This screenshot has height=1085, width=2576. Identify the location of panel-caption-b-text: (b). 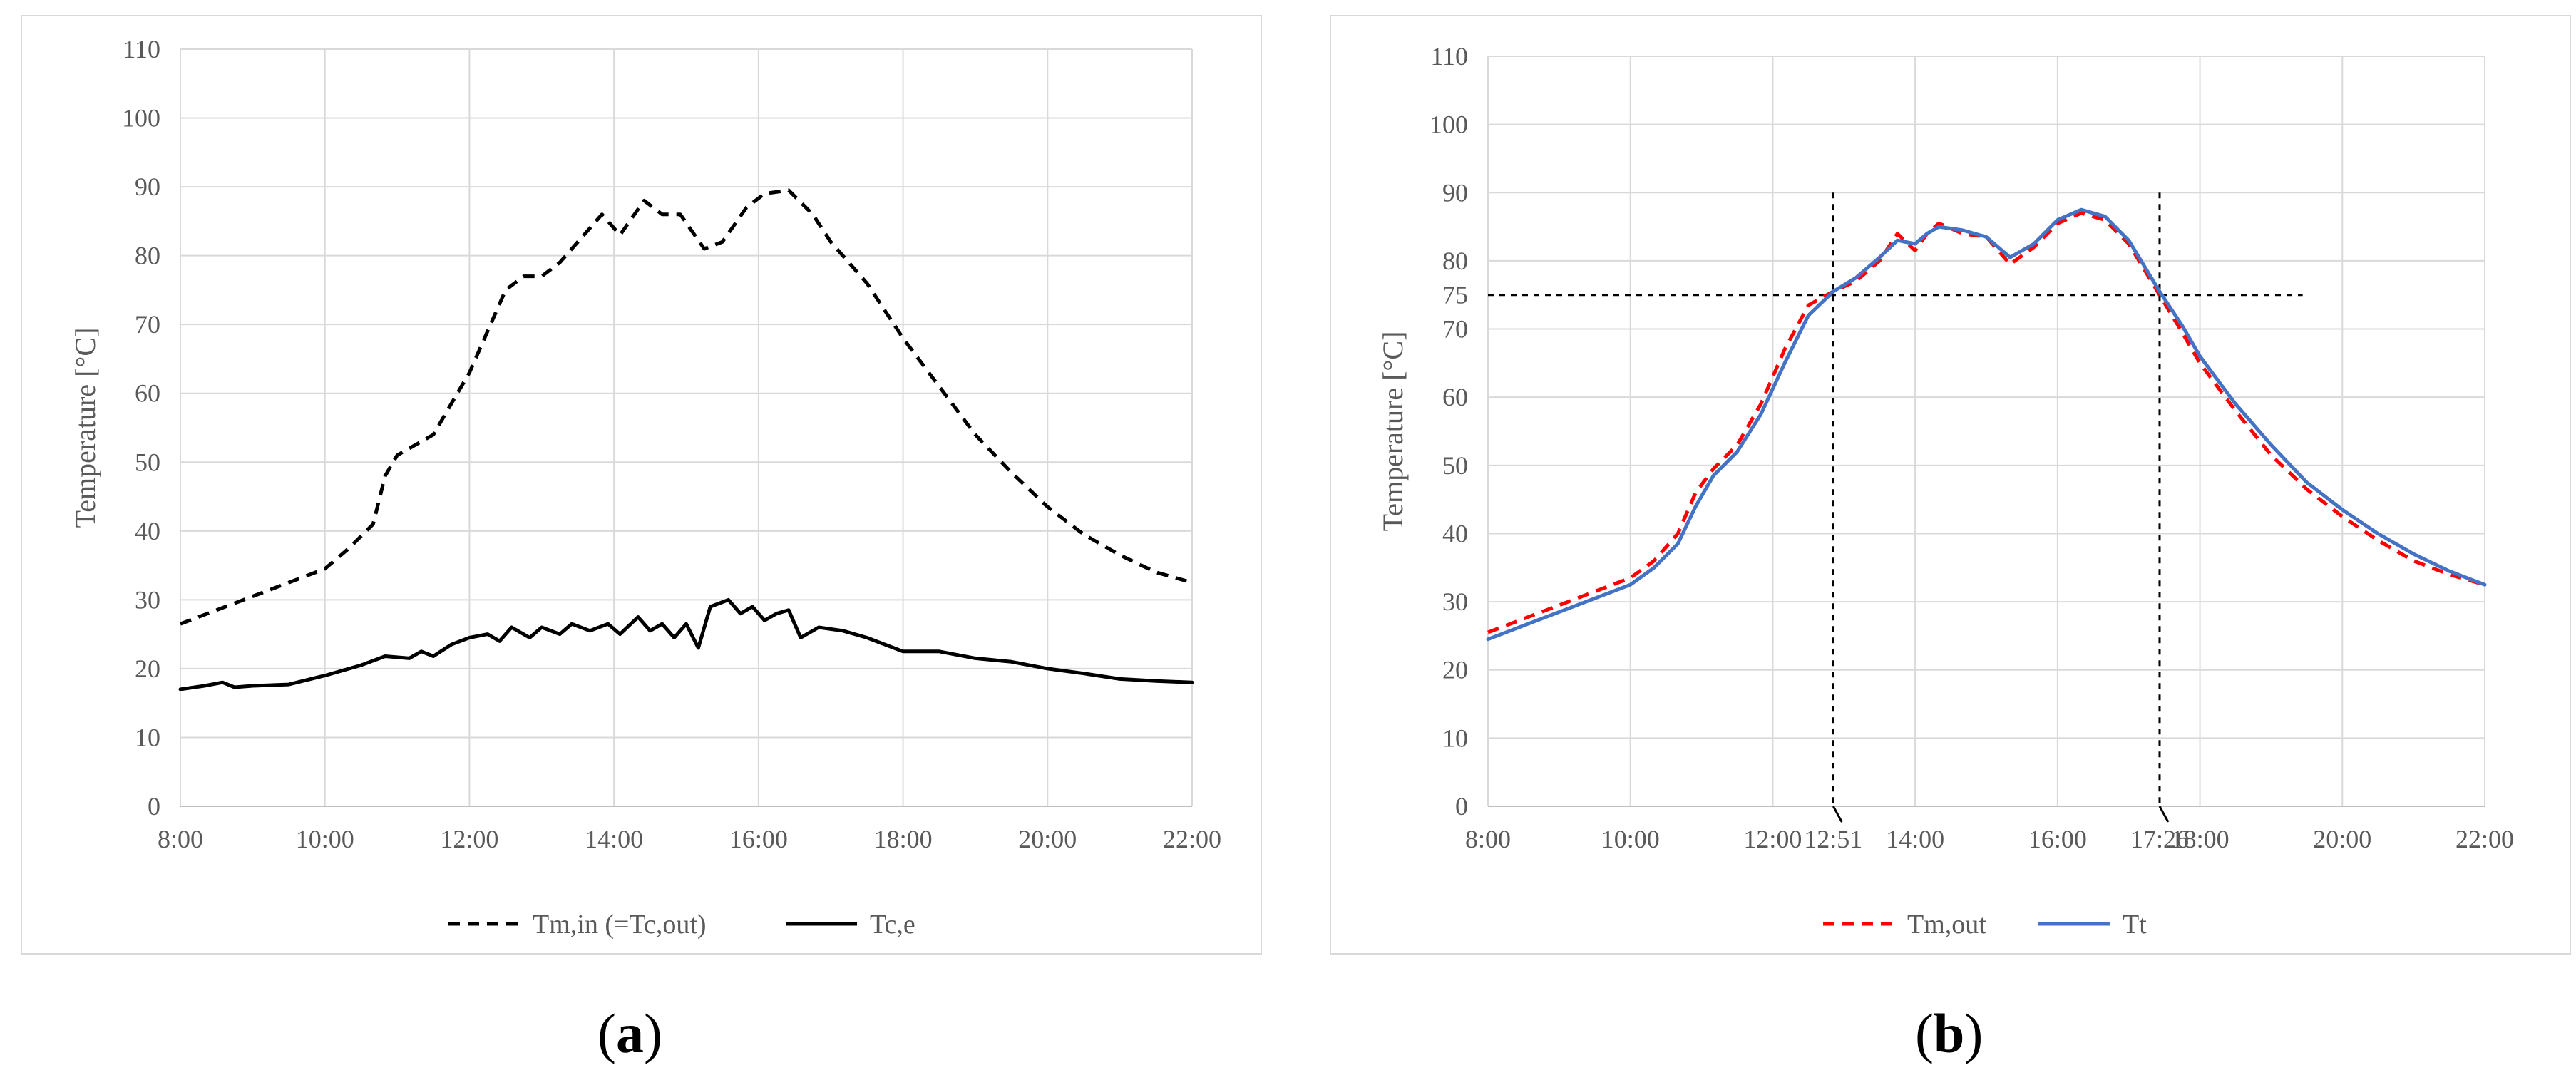
(1949, 1033).